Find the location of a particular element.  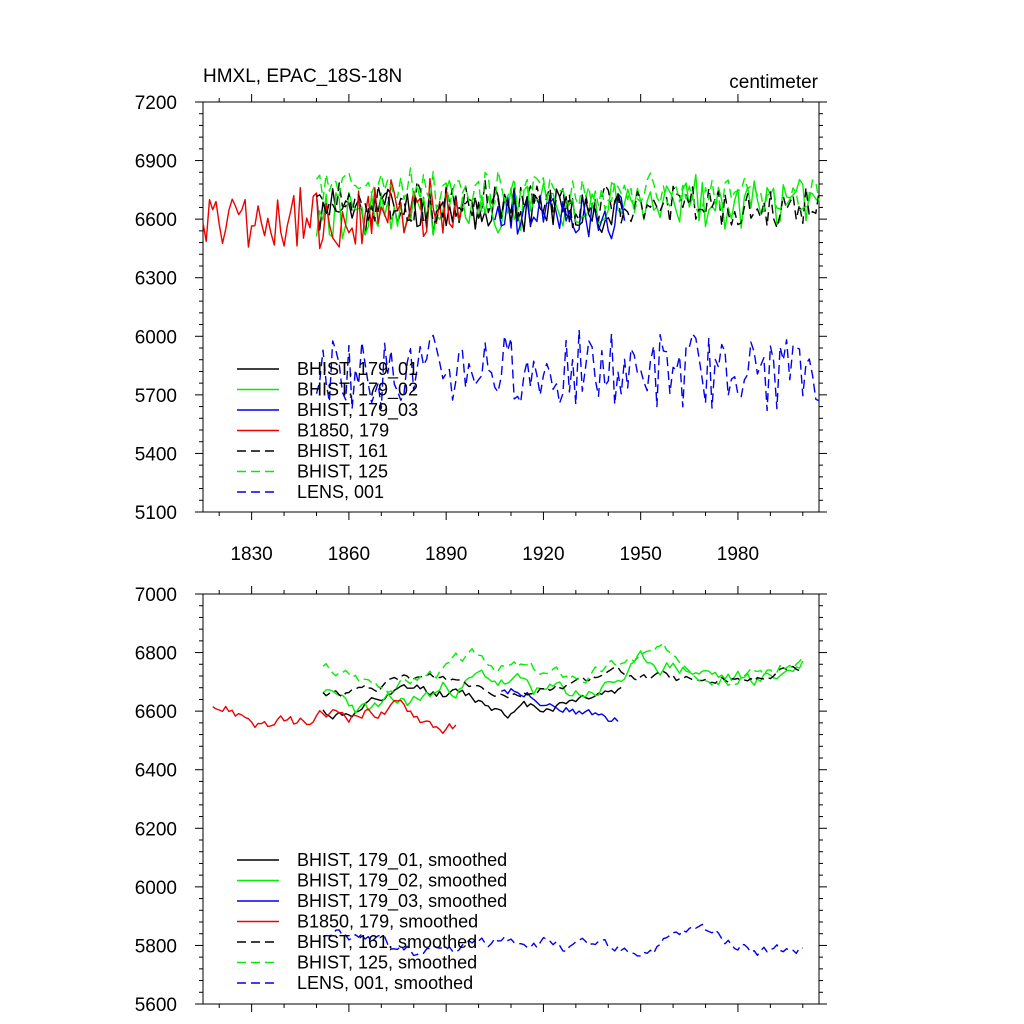

legend-label-5: BHIST, 125 is located at coordinates (342, 472).